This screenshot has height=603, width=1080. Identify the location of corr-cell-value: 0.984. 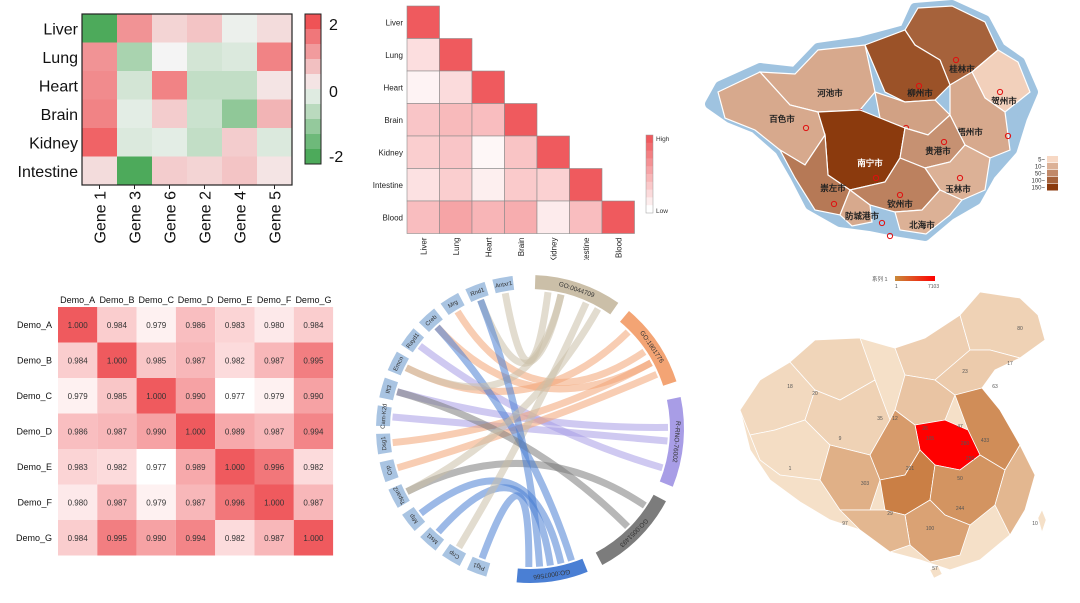
(313, 325).